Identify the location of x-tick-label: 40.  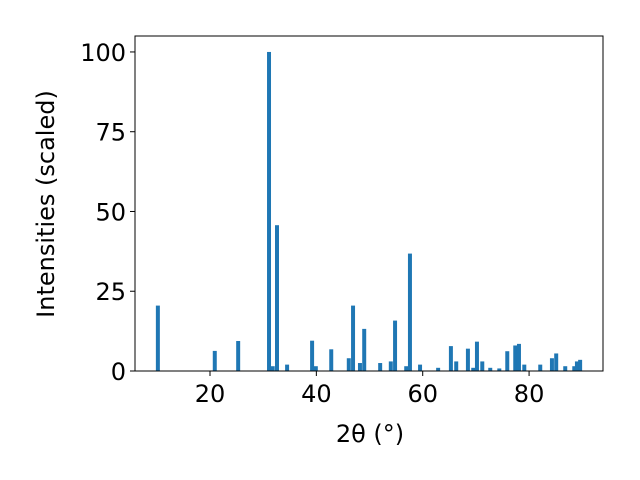
(316, 394).